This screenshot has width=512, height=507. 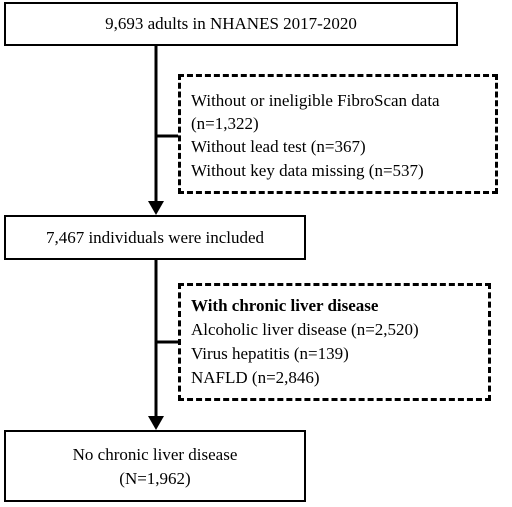 What do you see at coordinates (155, 454) in the screenshot?
I see `final-box-title: No chronic liver disease` at bounding box center [155, 454].